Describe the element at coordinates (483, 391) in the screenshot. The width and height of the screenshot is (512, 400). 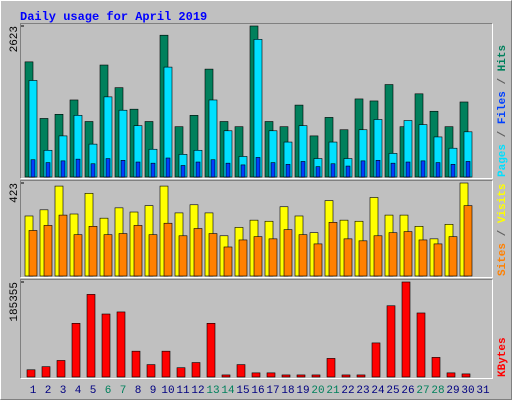
I see `x-tick-label: 31` at that location.